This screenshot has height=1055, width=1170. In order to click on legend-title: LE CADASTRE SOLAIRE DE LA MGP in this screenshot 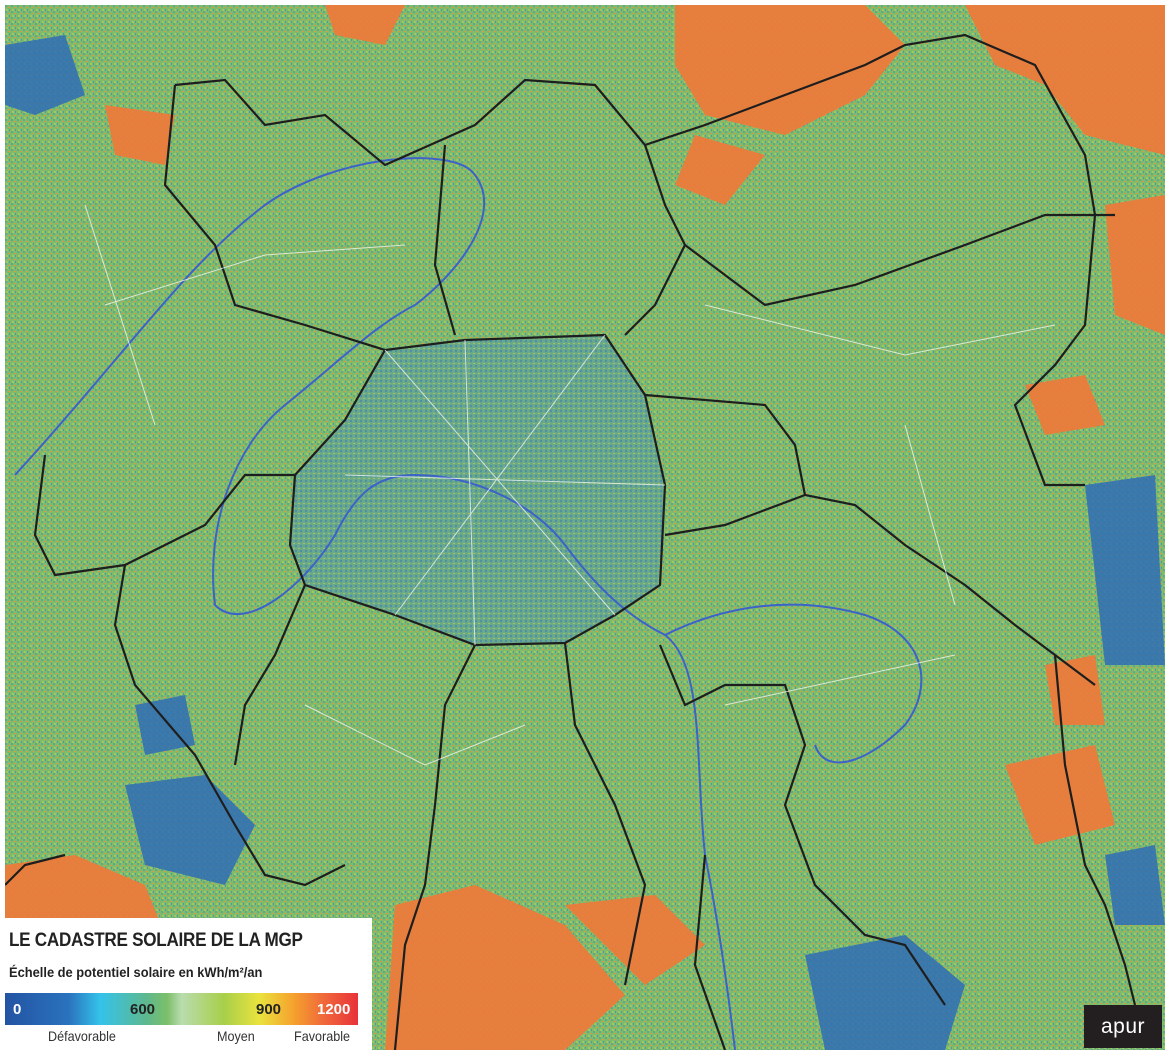, I will do `click(156, 940)`.